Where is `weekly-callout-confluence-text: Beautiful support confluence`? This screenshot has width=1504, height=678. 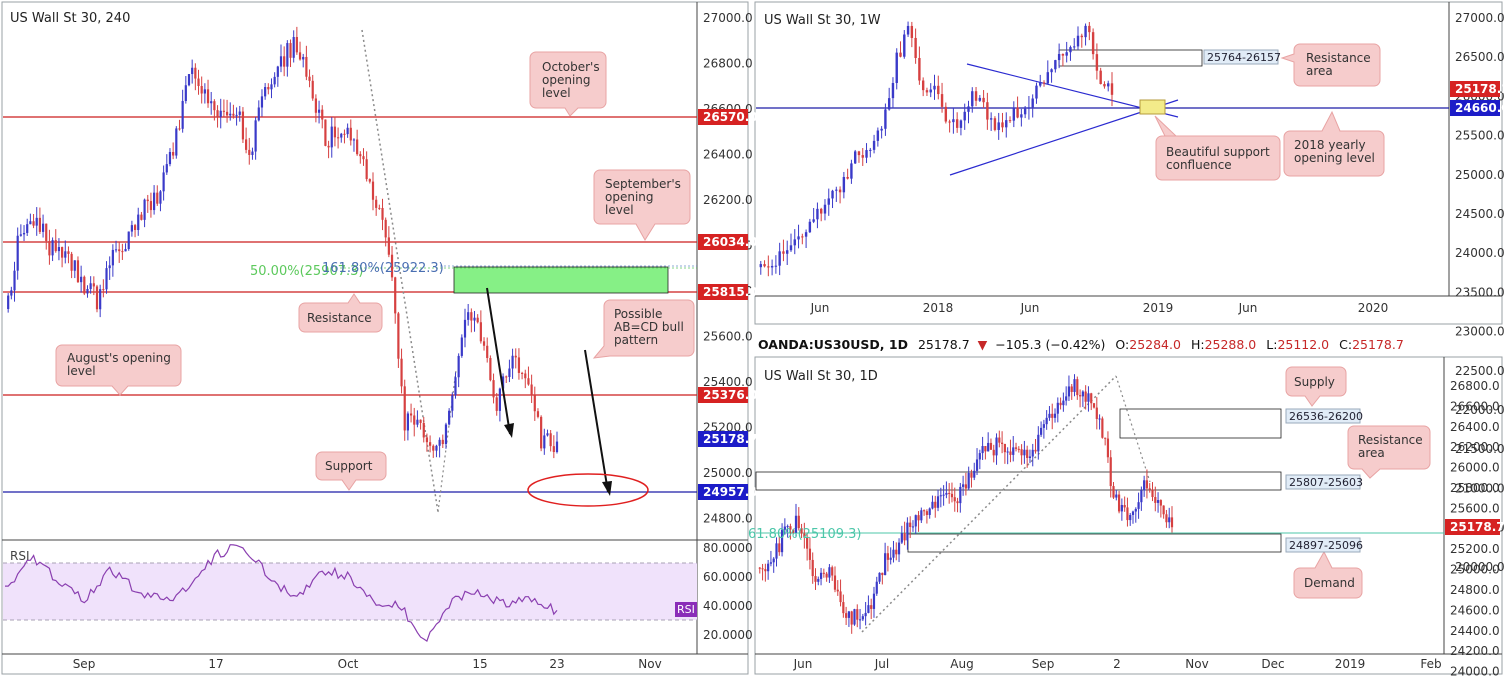 weekly-callout-confluence-text: Beautiful support confluence is located at coordinates (1218, 158).